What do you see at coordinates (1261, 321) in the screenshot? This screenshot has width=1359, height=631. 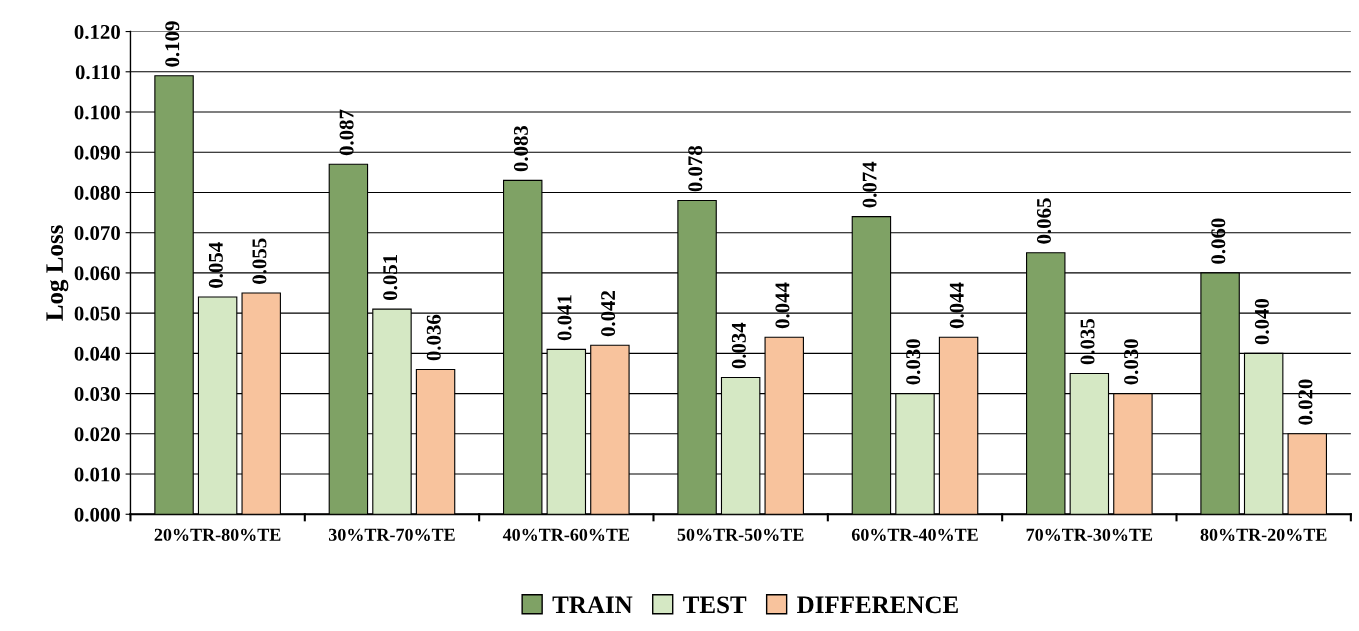 I see `data-label: 0.040` at bounding box center [1261, 321].